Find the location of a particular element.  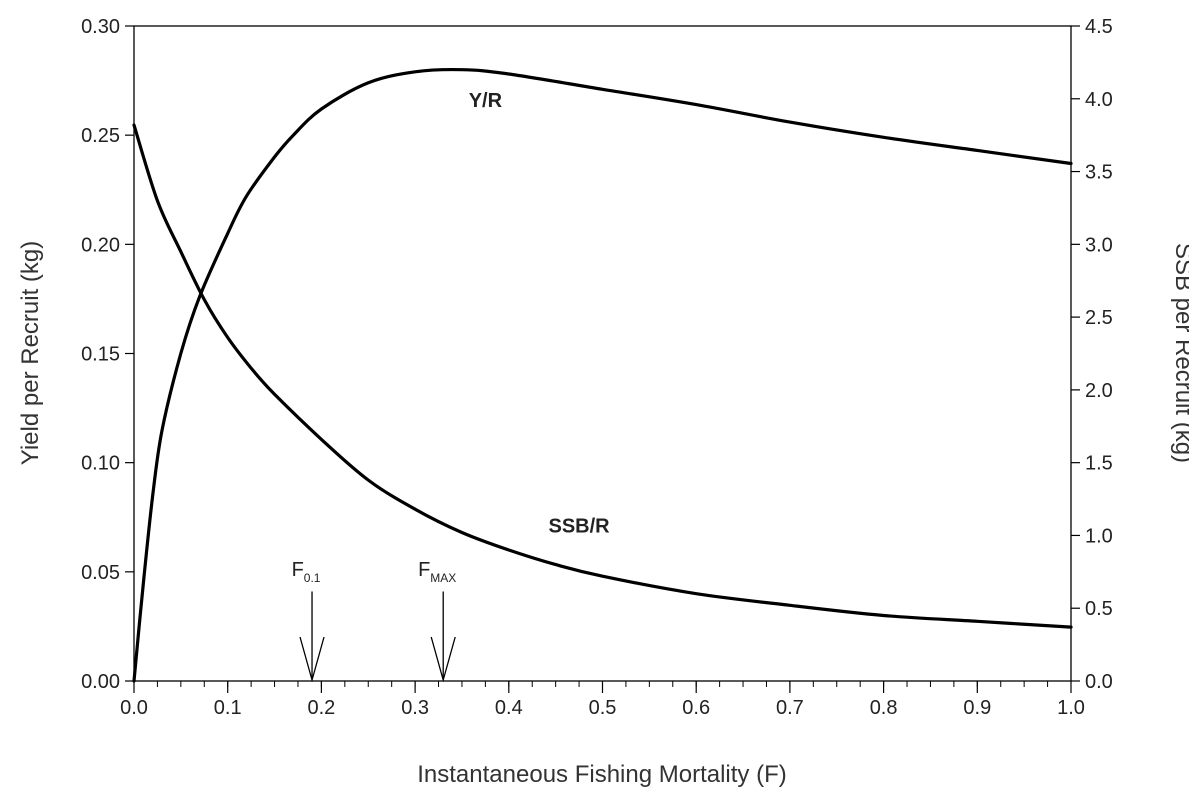

reference-point-label: FMAX is located at coordinates (437, 572).